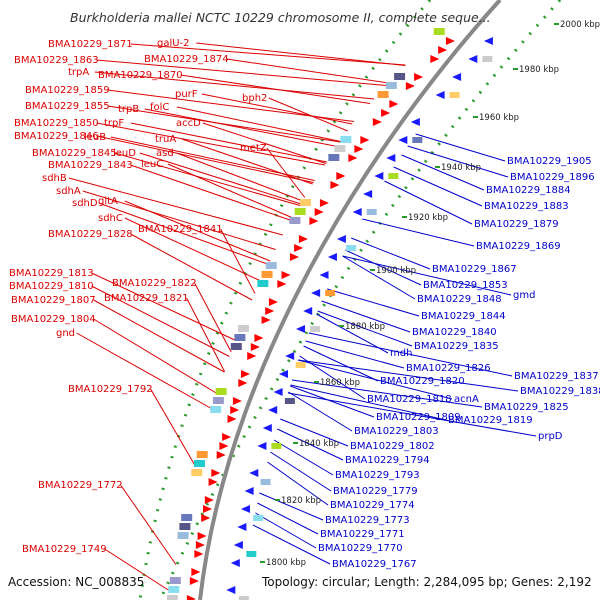 The image size is (600, 600). Describe the element at coordinates (140, 75) in the screenshot. I see `forward-gene-label: BMA10229_1870` at that location.